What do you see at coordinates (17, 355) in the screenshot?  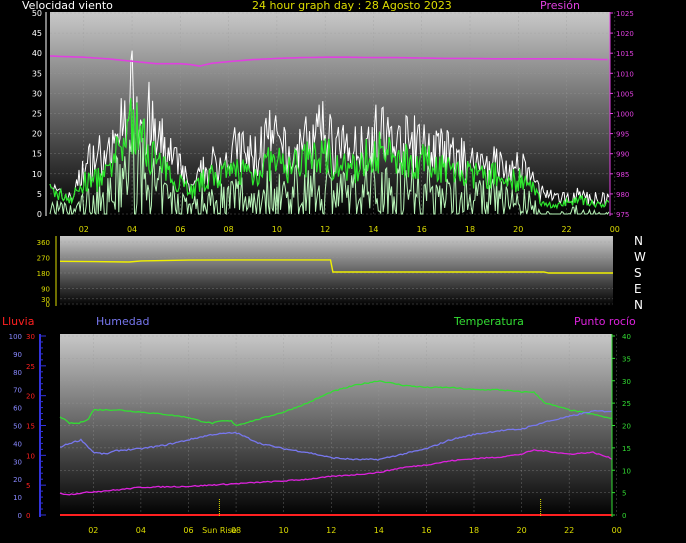 I see `humidity-tick-label: 90` at bounding box center [17, 355].